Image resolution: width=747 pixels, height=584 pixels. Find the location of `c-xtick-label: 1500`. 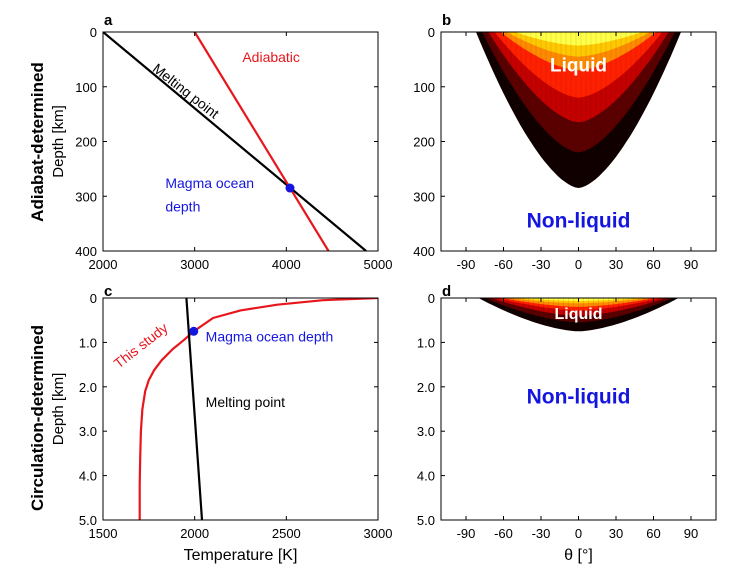

c-xtick-label: 1500 is located at coordinates (103, 533).